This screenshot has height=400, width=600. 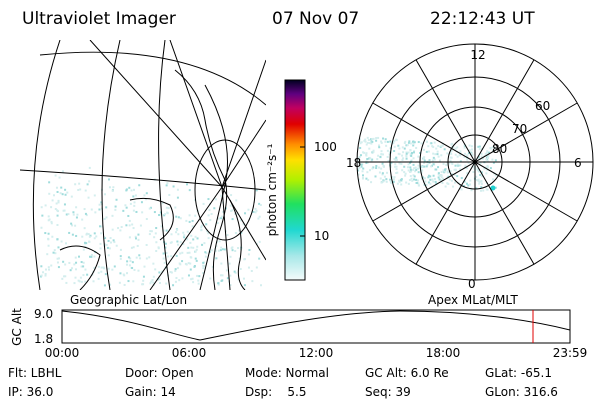 I want to click on status-field: GC Alt: 6.0 Re, so click(x=407, y=373).